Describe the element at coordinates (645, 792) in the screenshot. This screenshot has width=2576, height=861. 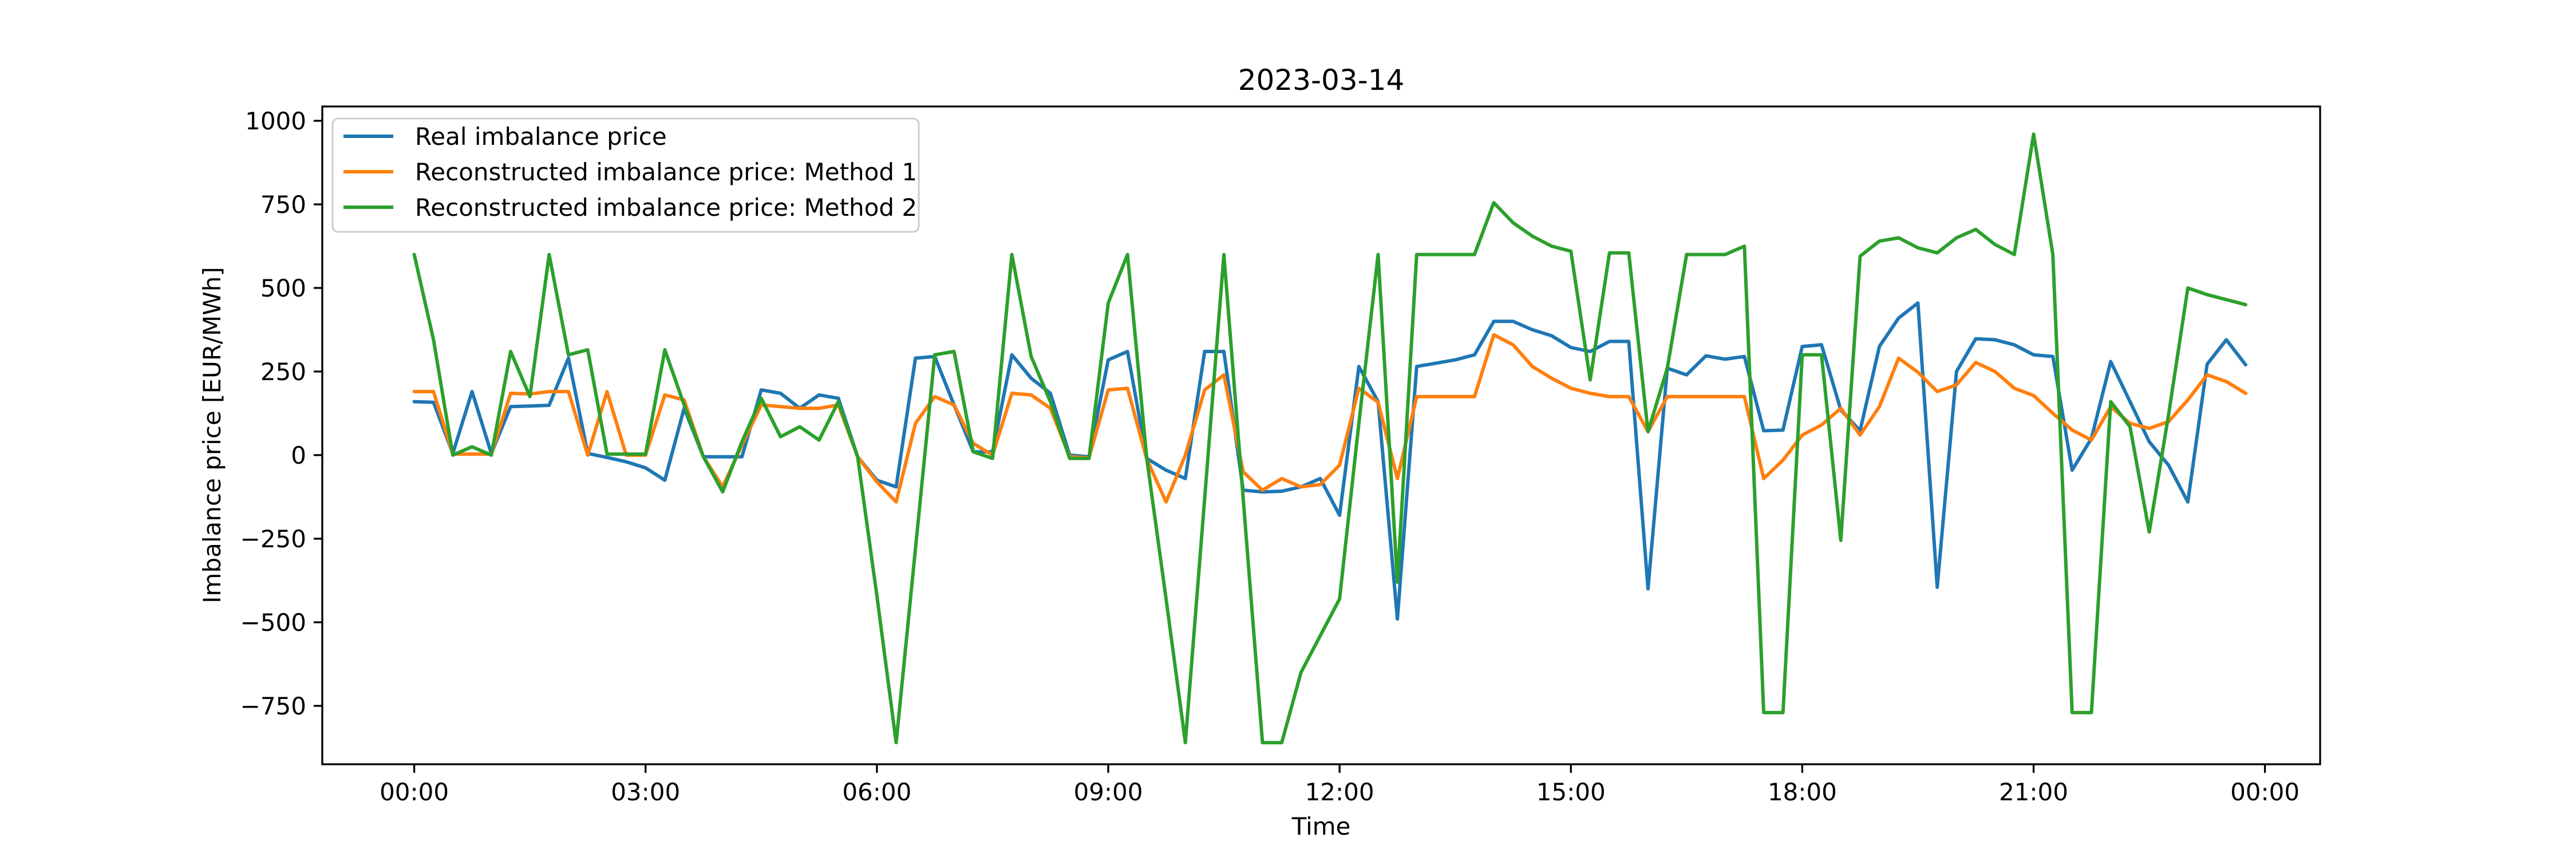
I see `x-tick-label: 03:00` at that location.